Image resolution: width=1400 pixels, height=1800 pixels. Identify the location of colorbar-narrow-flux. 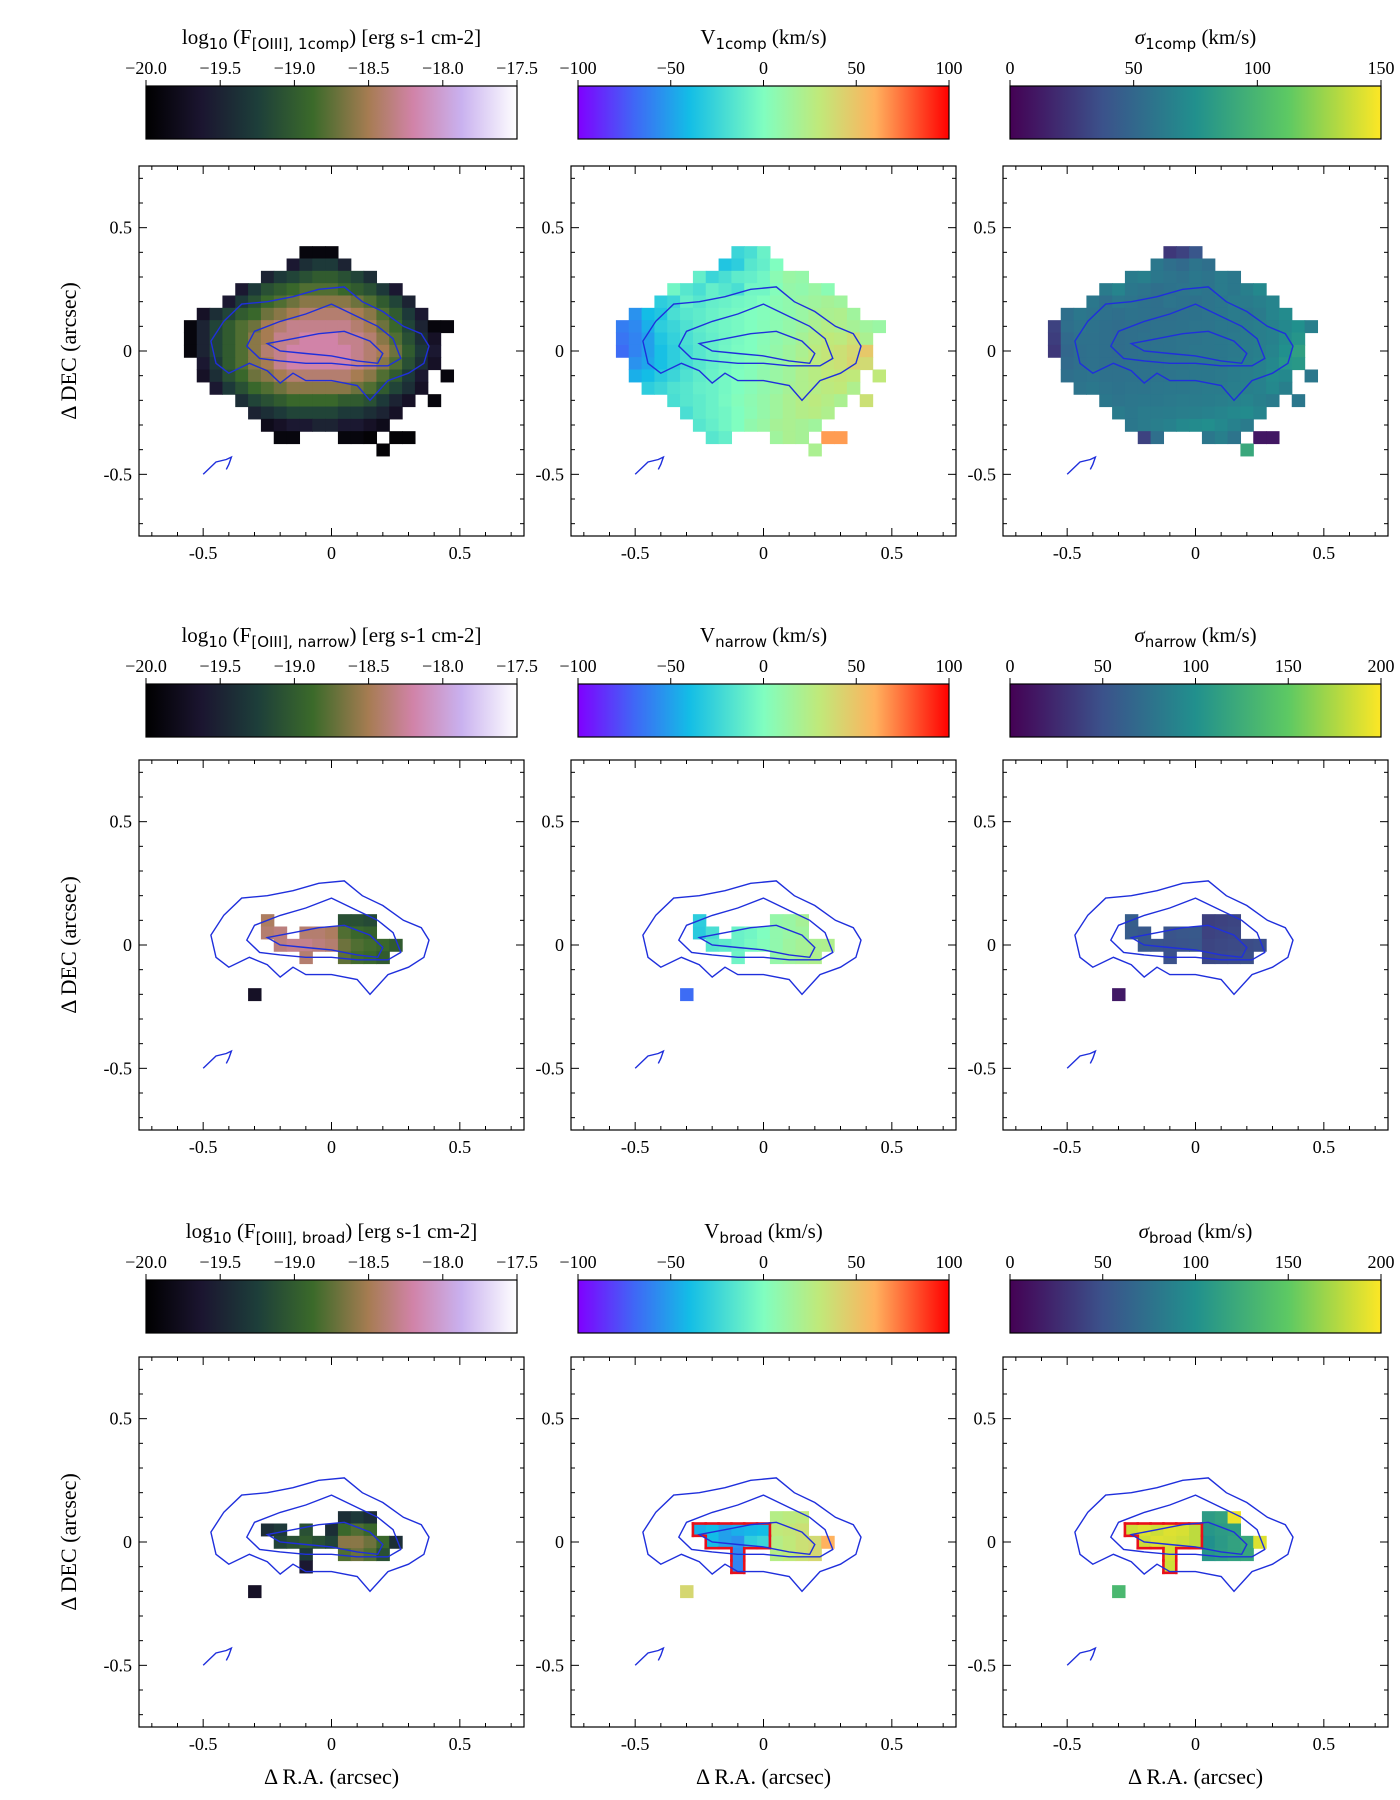
(331, 710).